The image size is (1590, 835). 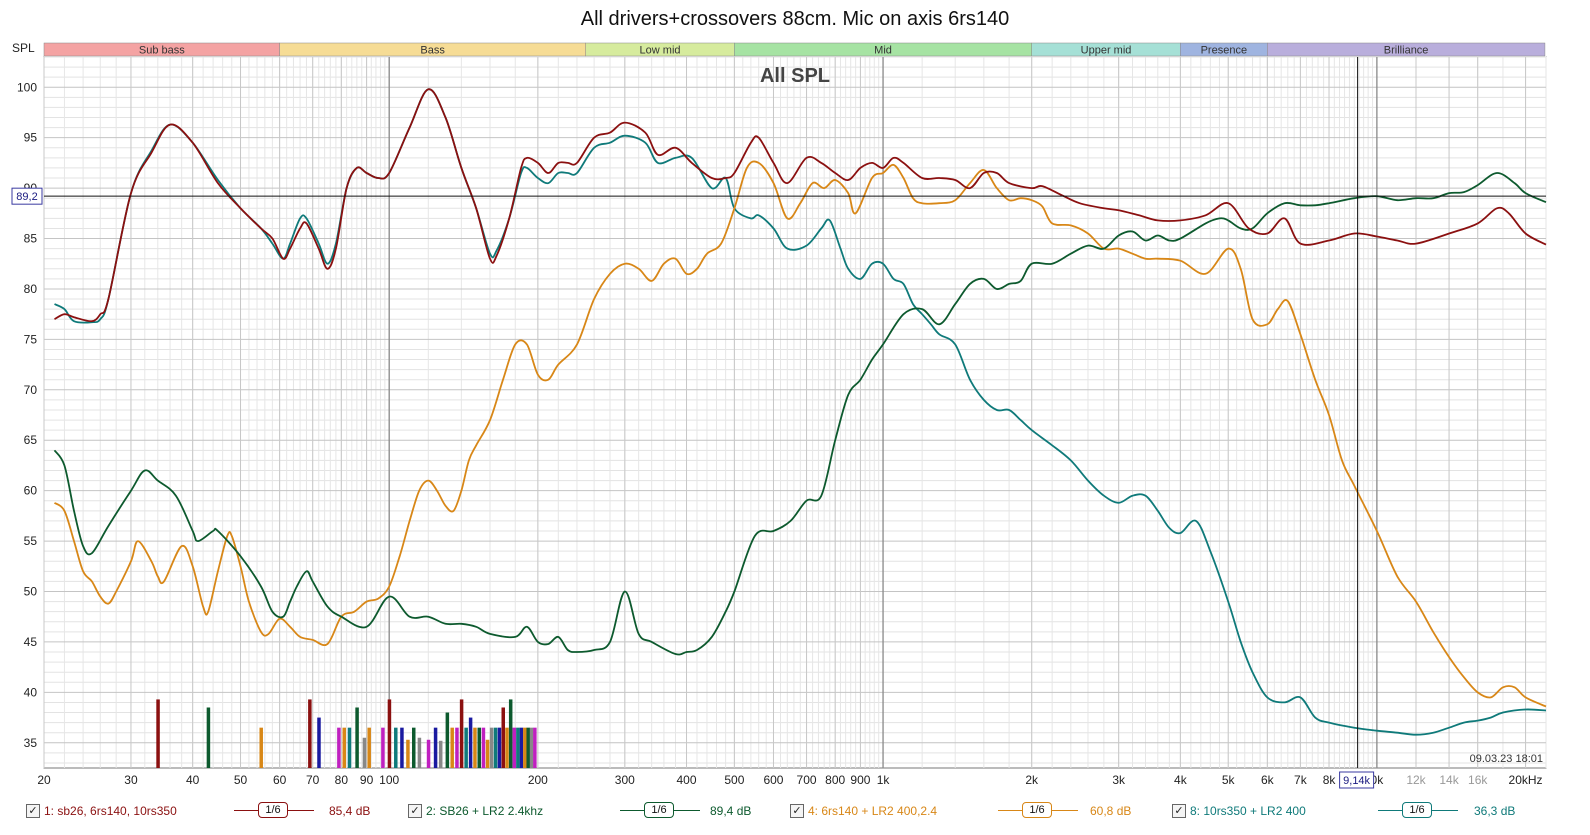 What do you see at coordinates (1248, 811) in the screenshot?
I see `legend-label-4: 8: 10rs350 + LR2 400` at bounding box center [1248, 811].